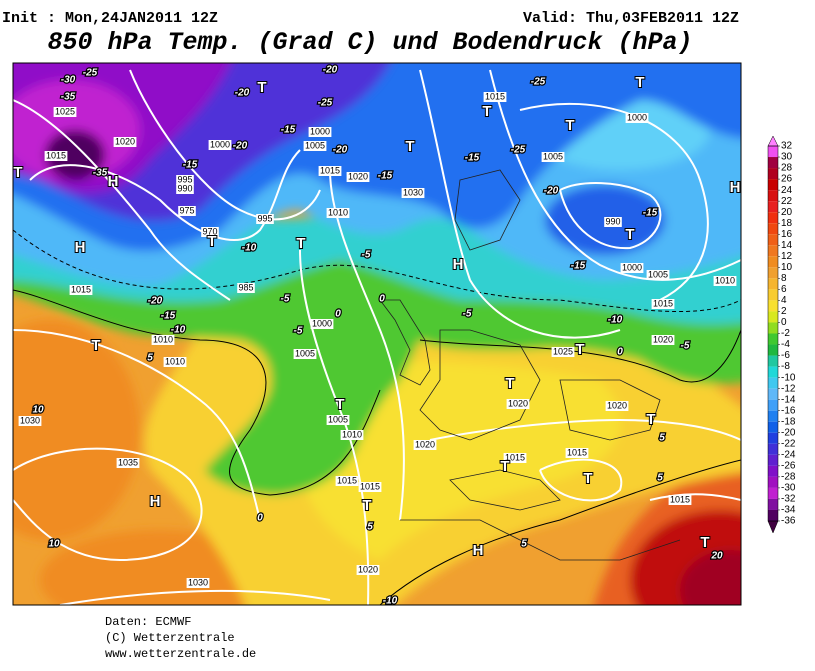  Describe the element at coordinates (788, 488) in the screenshot. I see `colorbar-label: -30` at that location.